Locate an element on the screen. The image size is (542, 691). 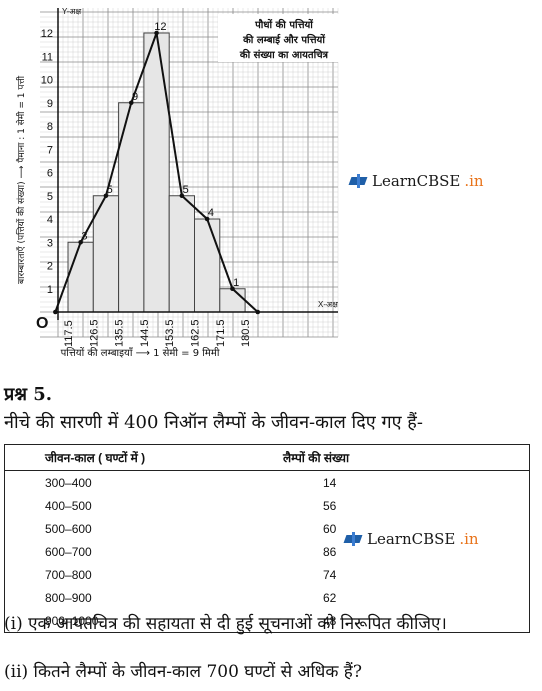
bar-value-label: 12 is located at coordinates (160, 27).